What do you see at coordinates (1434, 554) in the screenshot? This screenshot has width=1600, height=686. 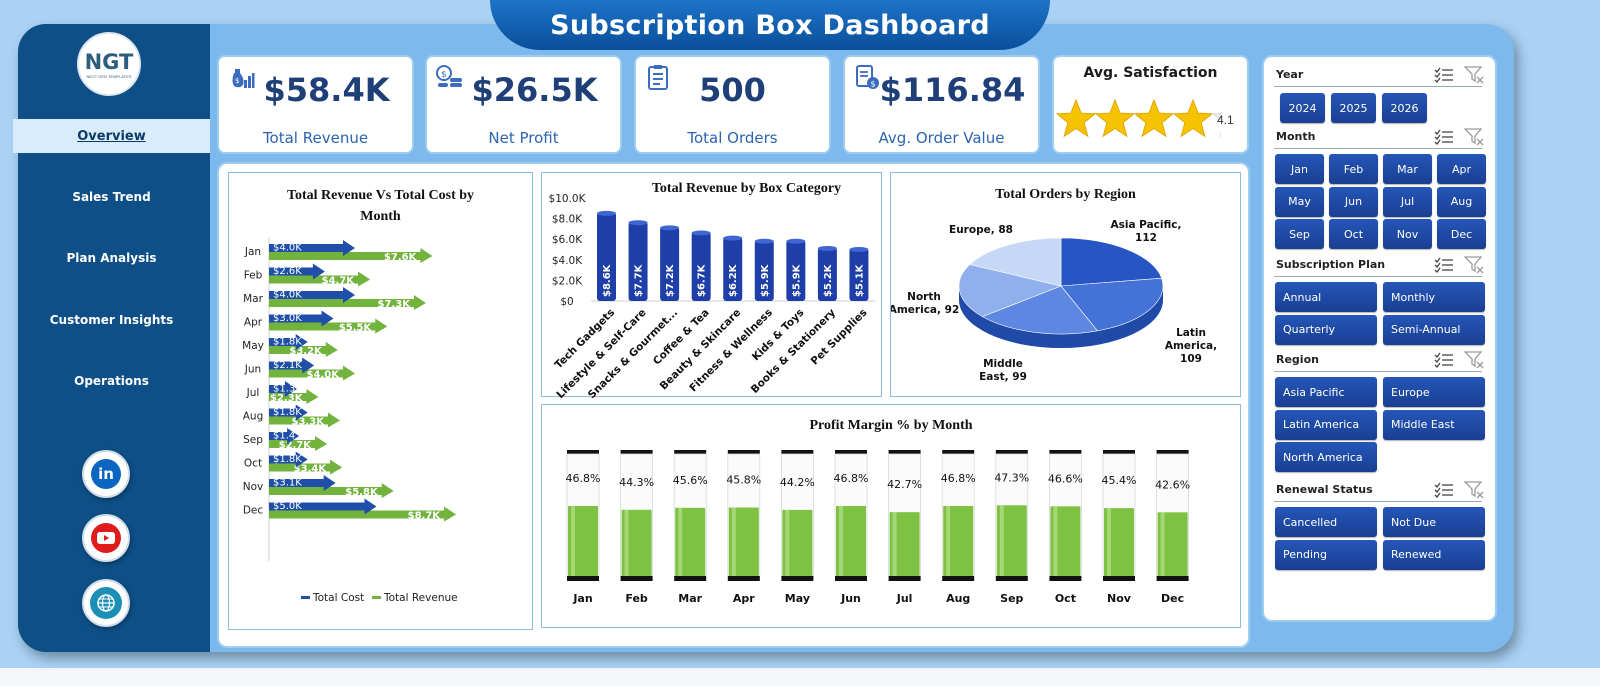 I see `filter-option-renewal-status-renewed: Renewed` at bounding box center [1434, 554].